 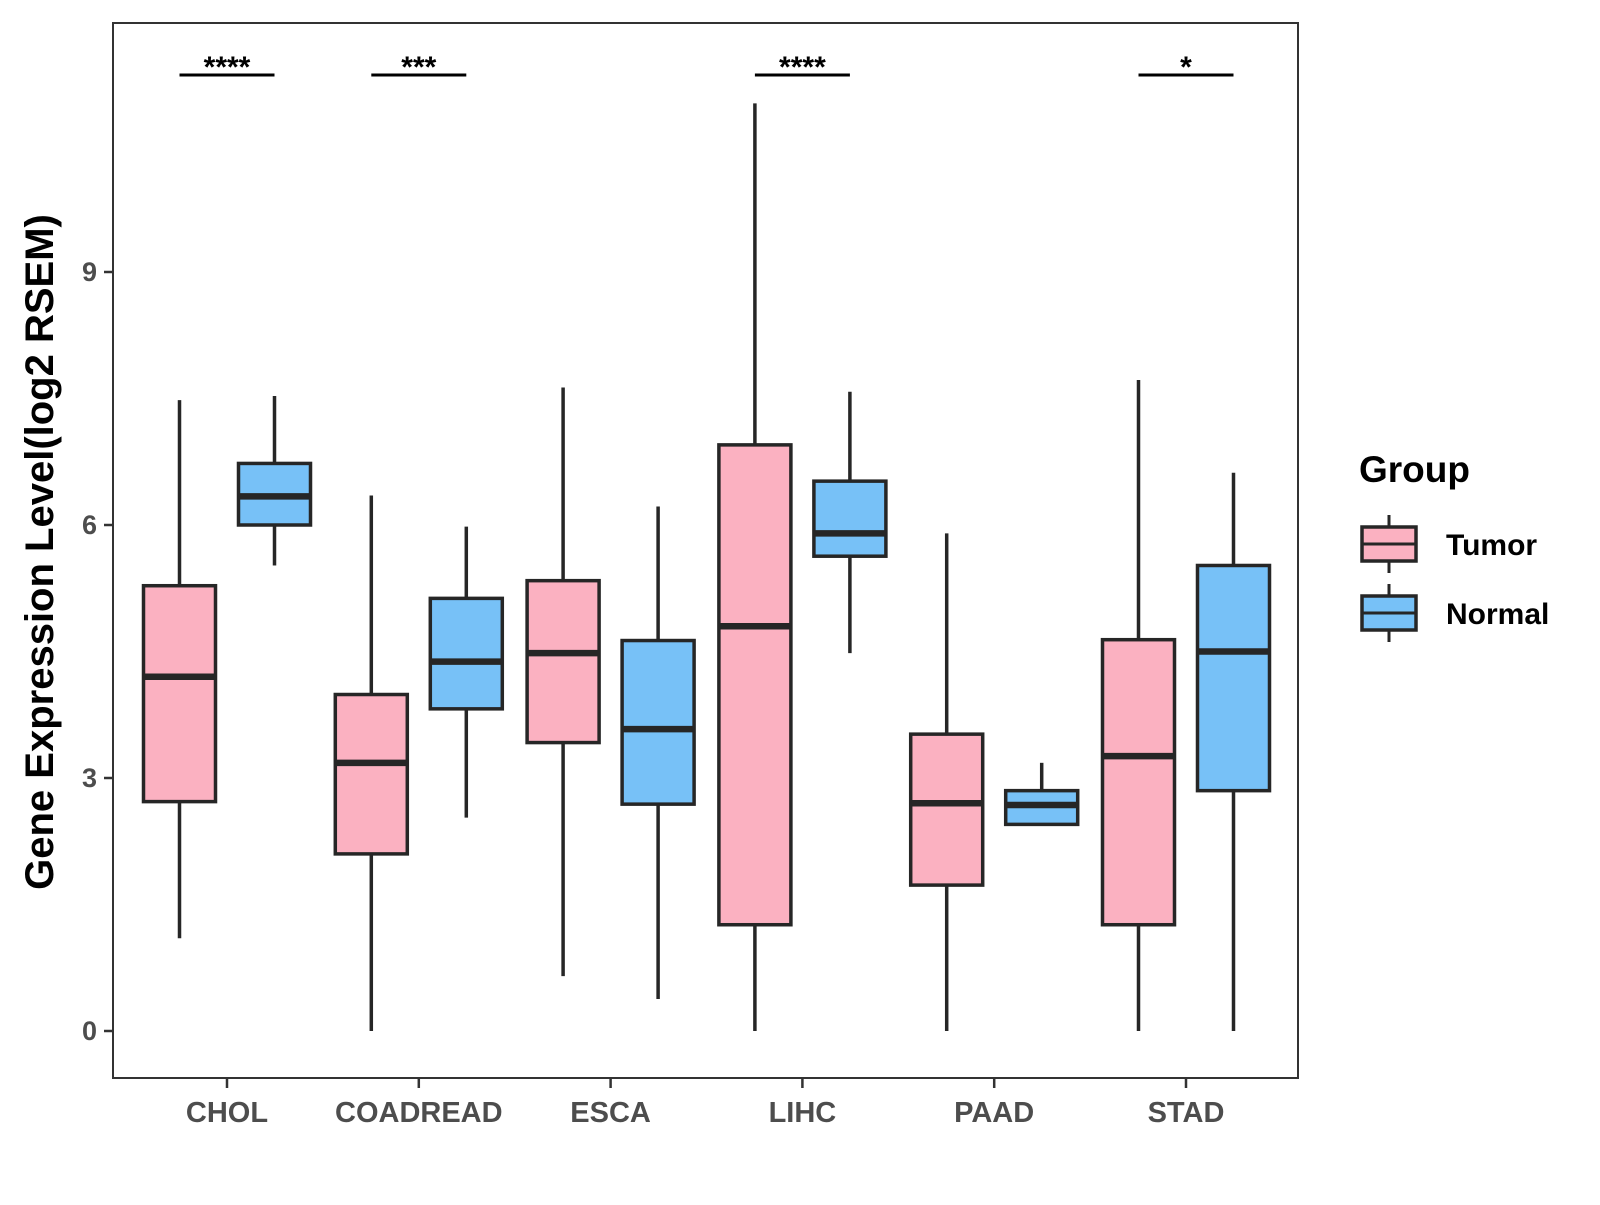 I want to click on box-chol-tumor, so click(x=179, y=693).